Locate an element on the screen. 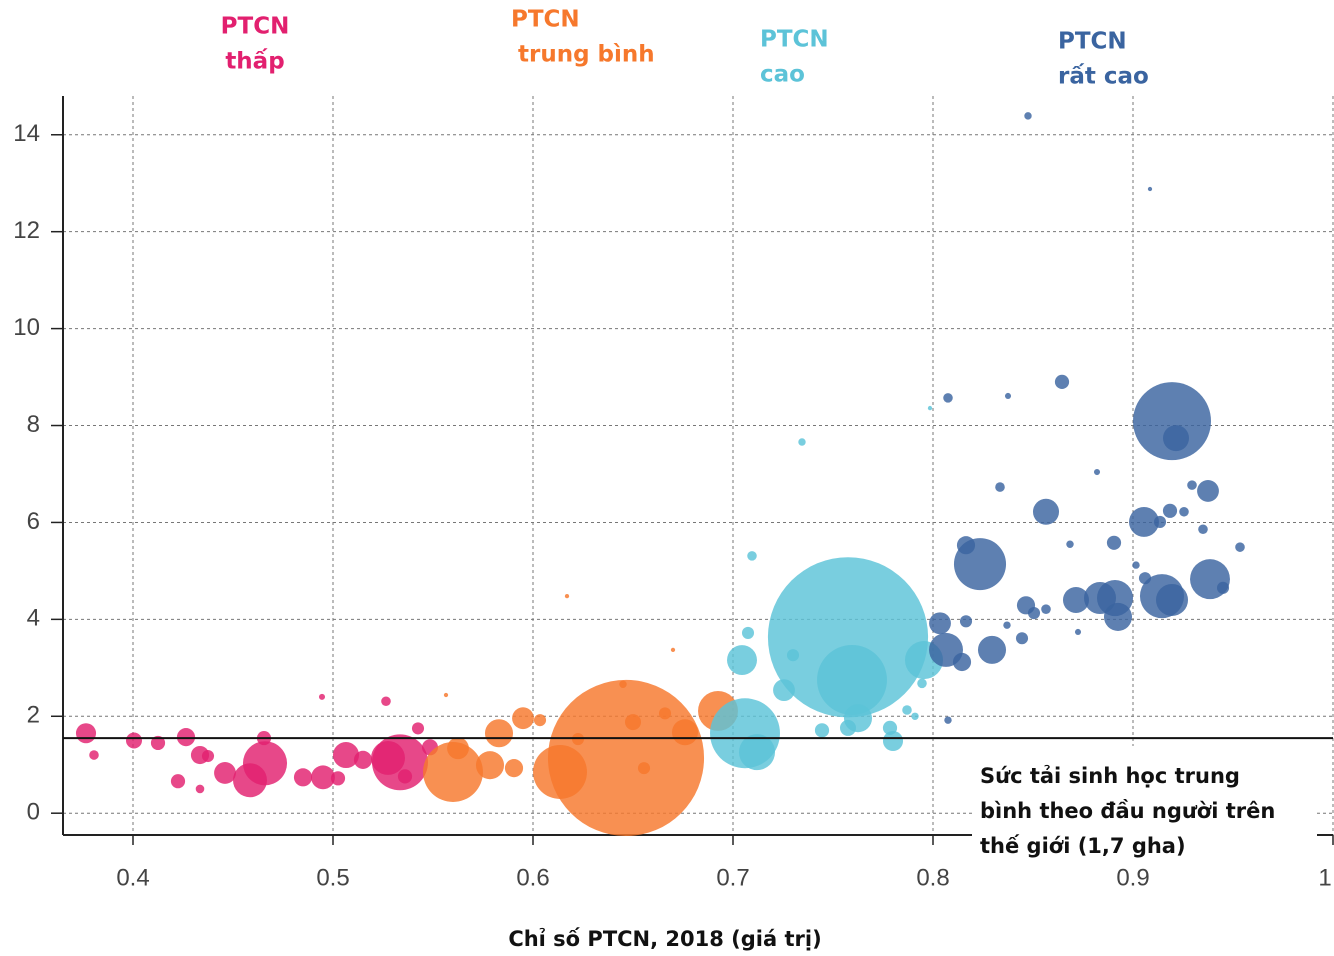  group-label: rất cao is located at coordinates (1103, 76).